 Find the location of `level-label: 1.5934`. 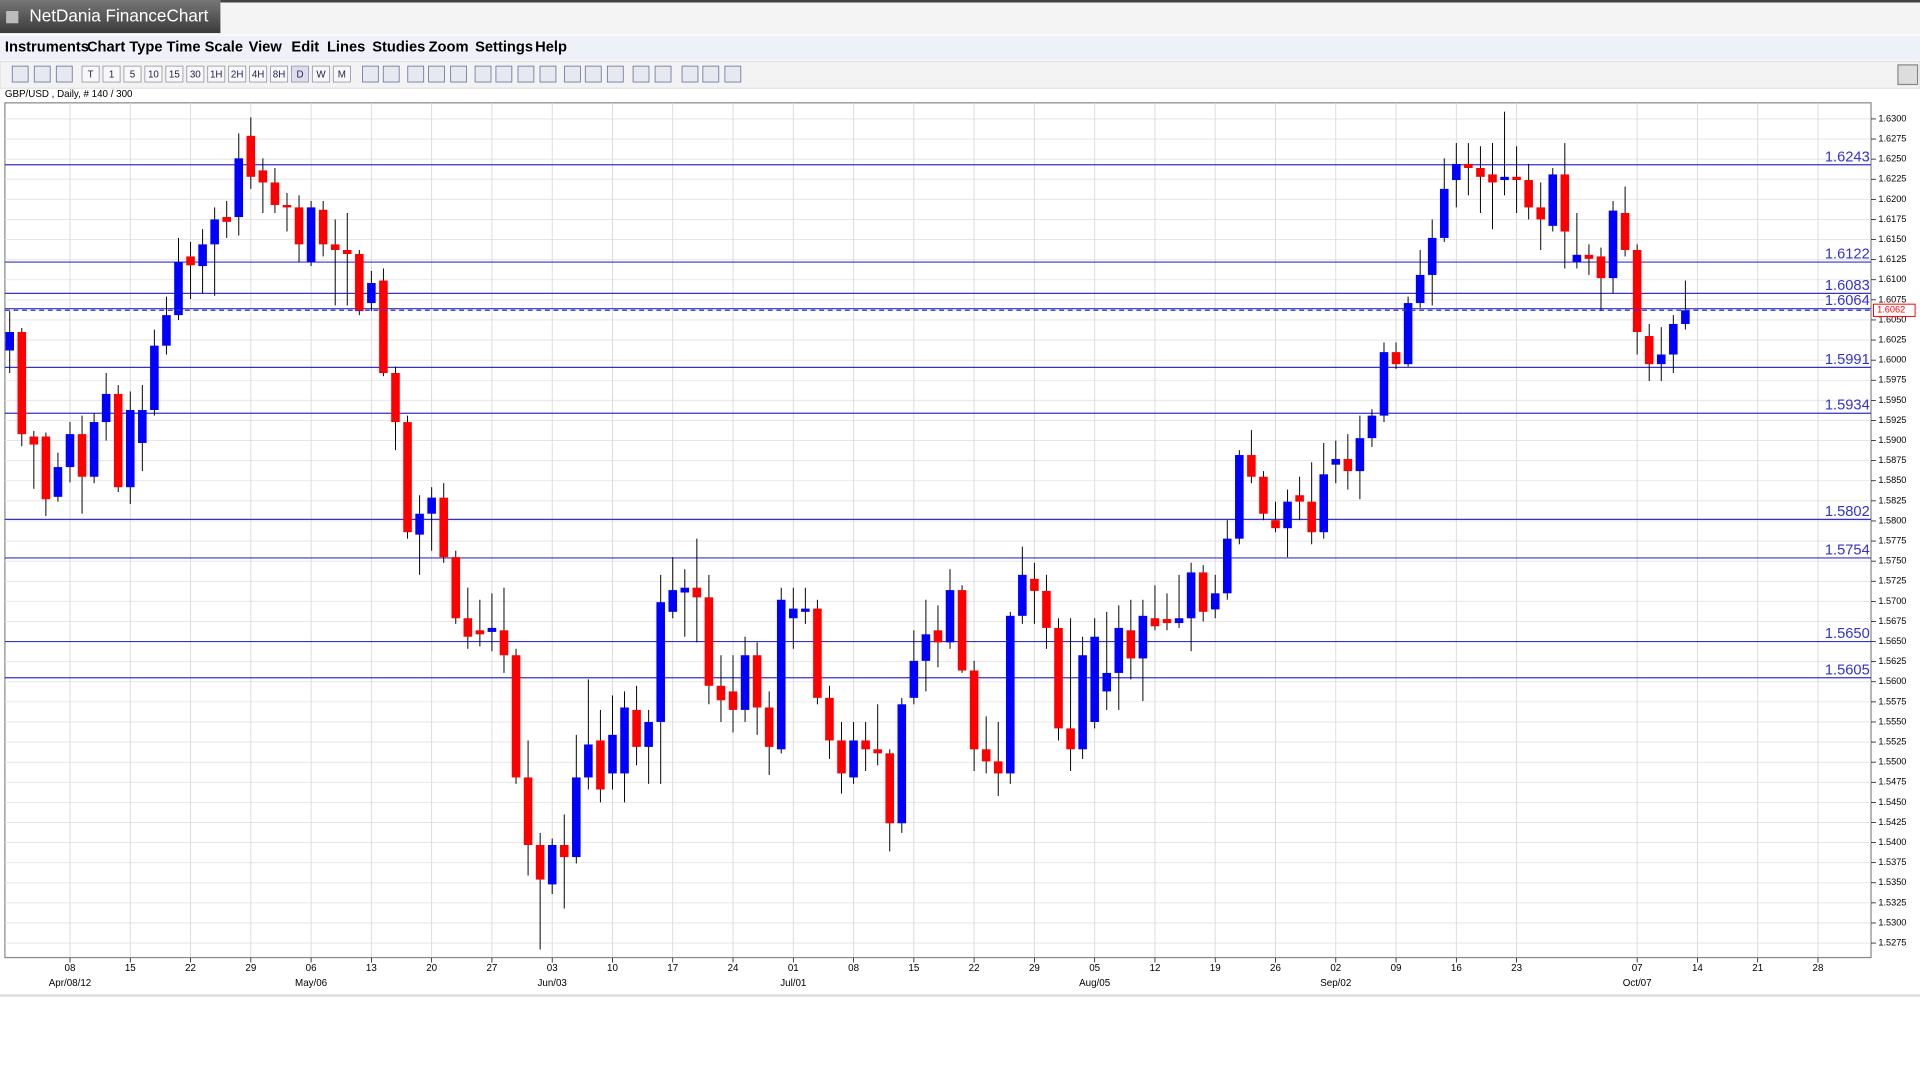

level-label: 1.5934 is located at coordinates (1847, 406).